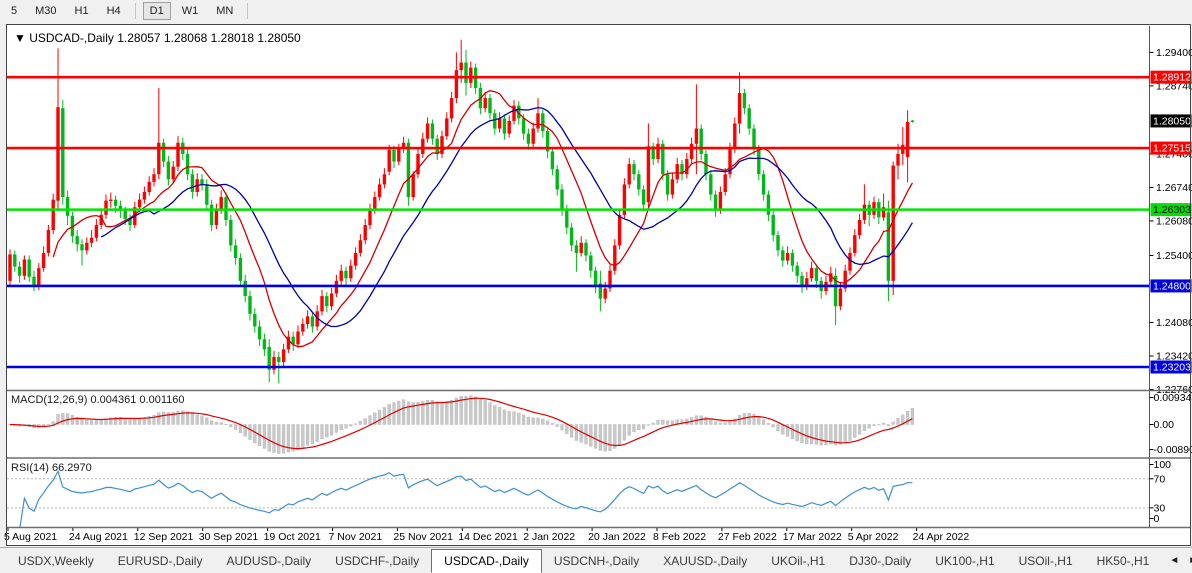 The width and height of the screenshot is (1192, 573). What do you see at coordinates (1174, 221) in the screenshot?
I see `svg-text: 1.26080` at bounding box center [1174, 221].